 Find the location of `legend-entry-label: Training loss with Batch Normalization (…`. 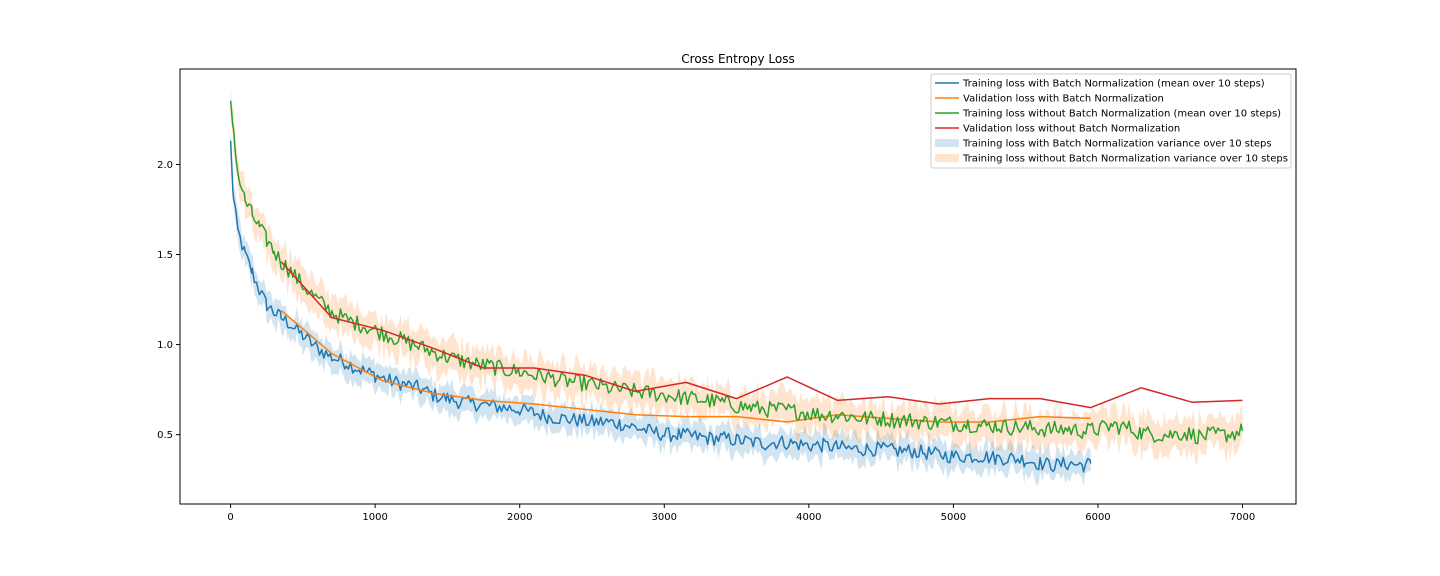

legend-entry-label: Training loss with Batch Normalization (… is located at coordinates (1113, 84).